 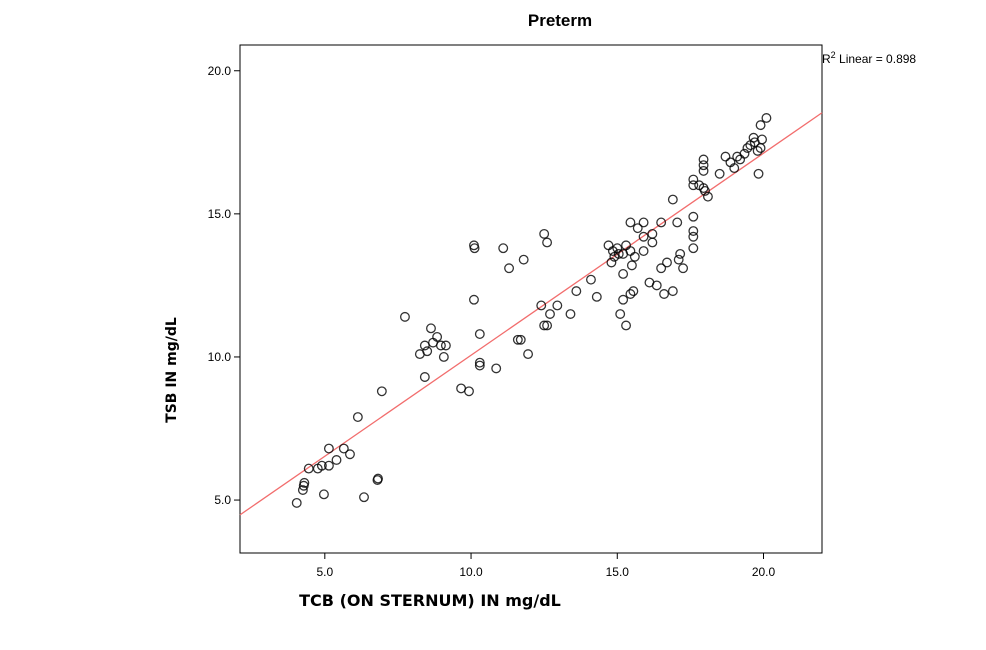 What do you see at coordinates (764, 572) in the screenshot?
I see `x-tick-label: 20.0` at bounding box center [764, 572].